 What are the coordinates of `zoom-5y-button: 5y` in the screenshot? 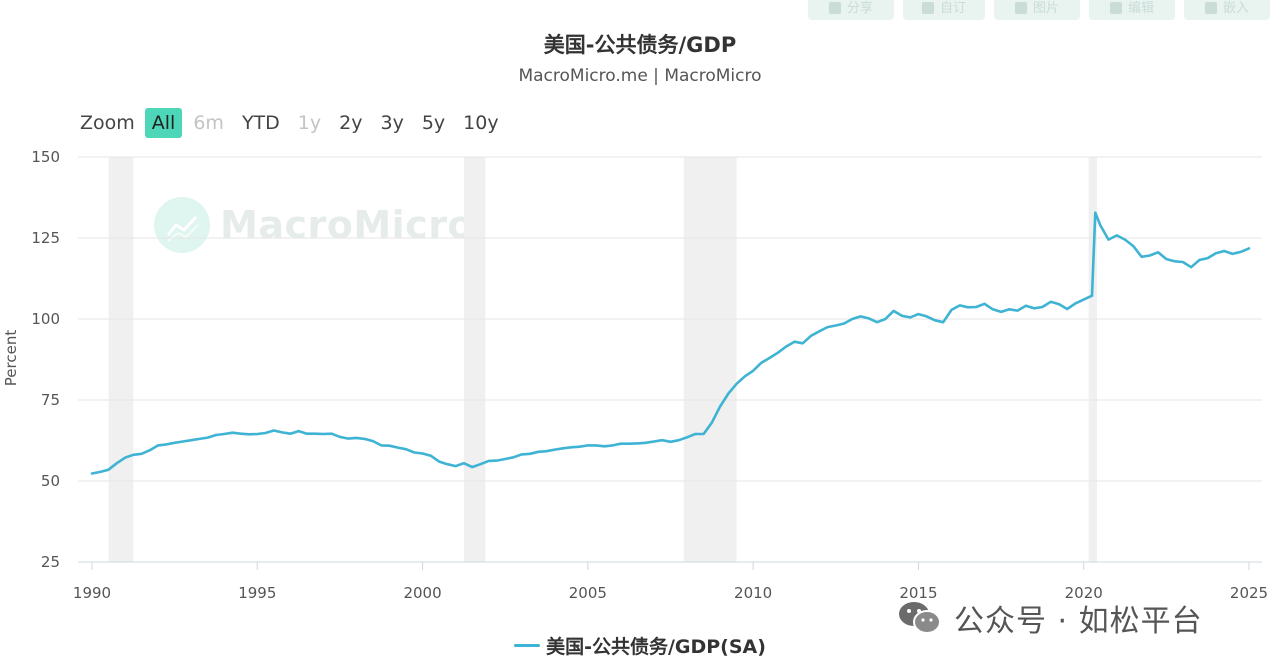 It's located at (433, 123).